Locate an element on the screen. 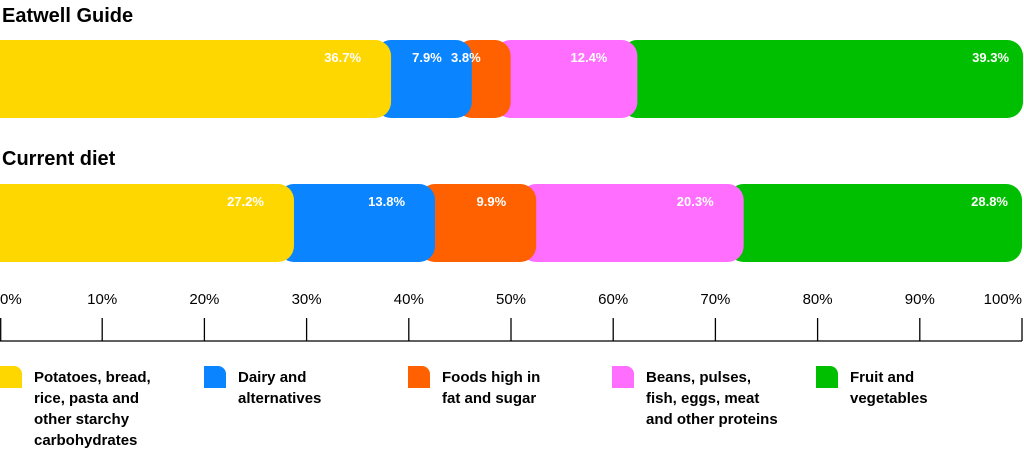 The image size is (1024, 463). x-tick-label: 50% is located at coordinates (511, 299).